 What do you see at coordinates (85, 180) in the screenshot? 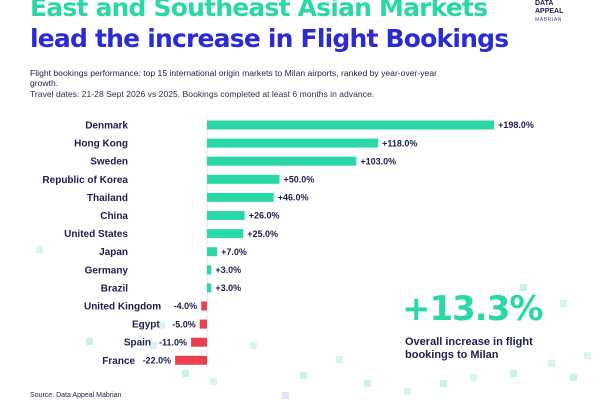
I see `category-label: Republic of Korea` at bounding box center [85, 180].